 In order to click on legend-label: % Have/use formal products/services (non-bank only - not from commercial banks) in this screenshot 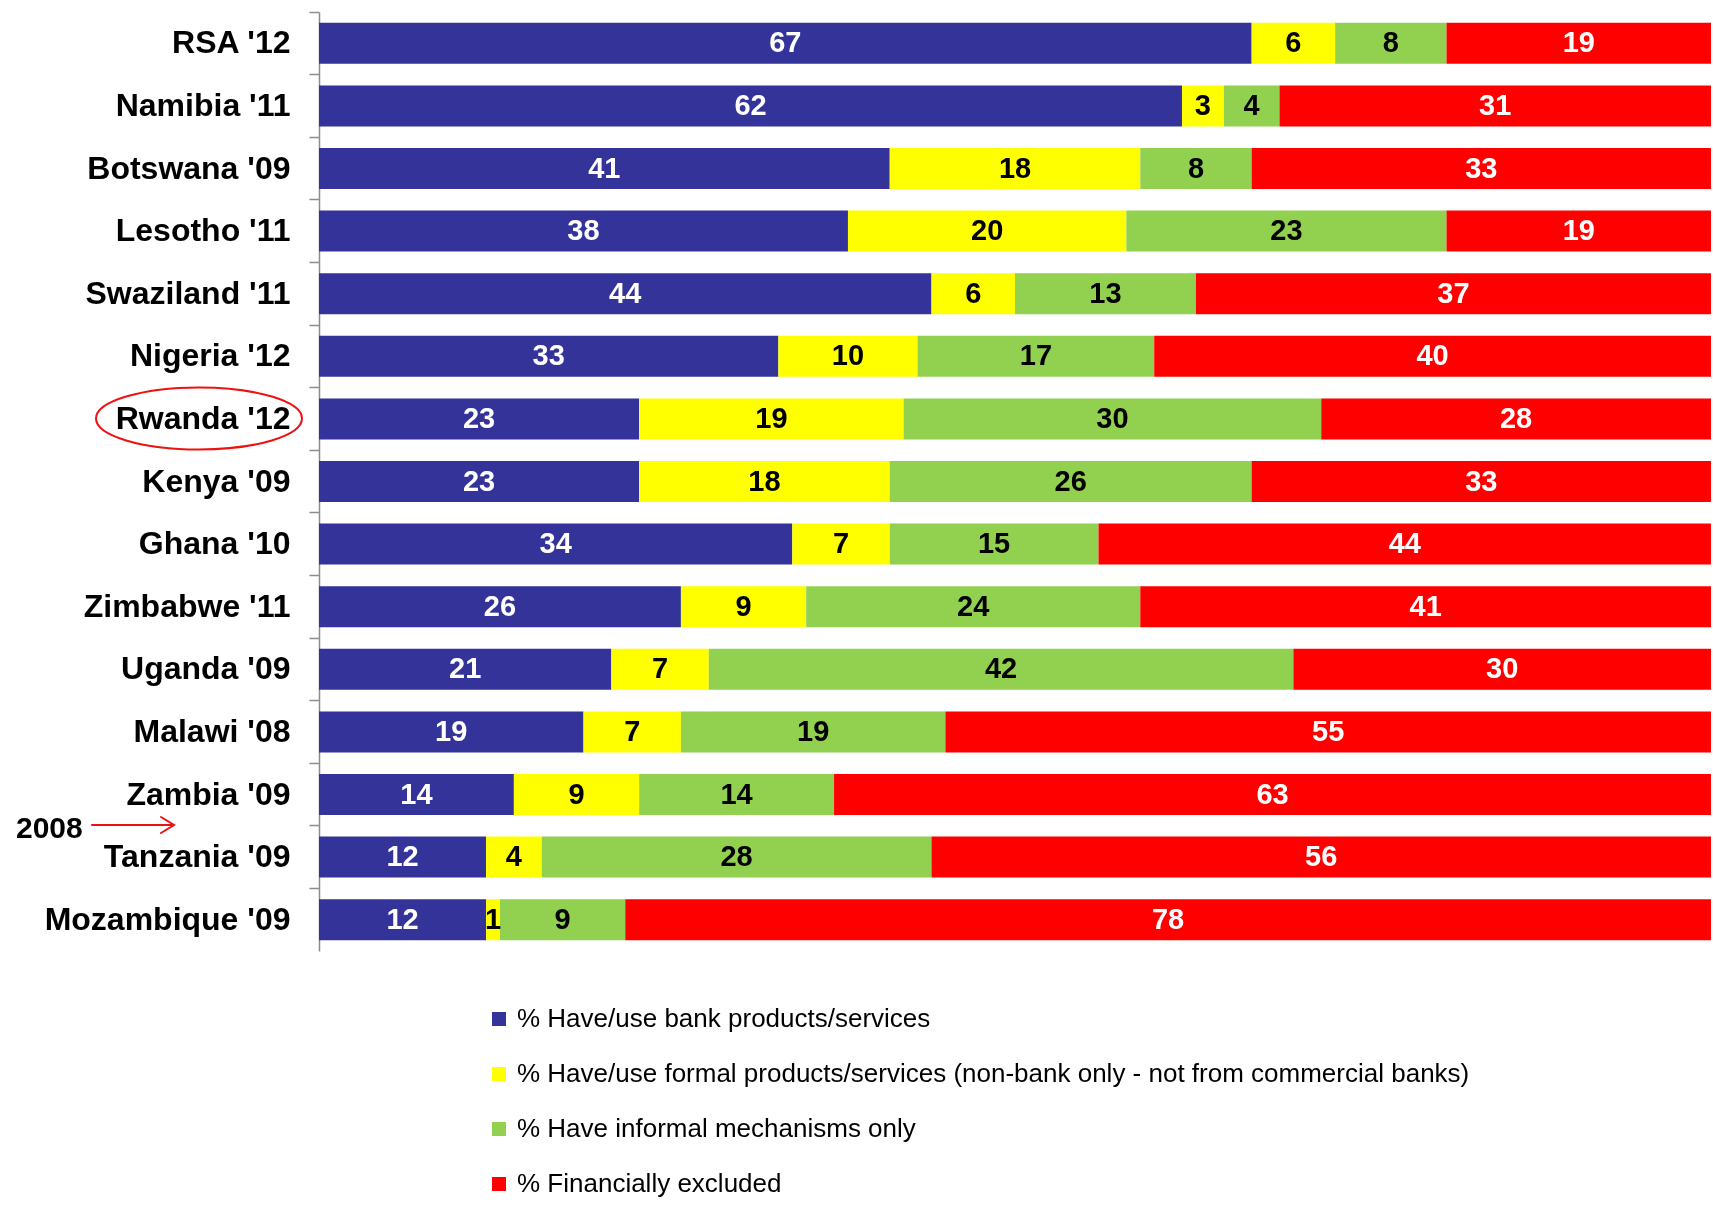, I will do `click(993, 1073)`.